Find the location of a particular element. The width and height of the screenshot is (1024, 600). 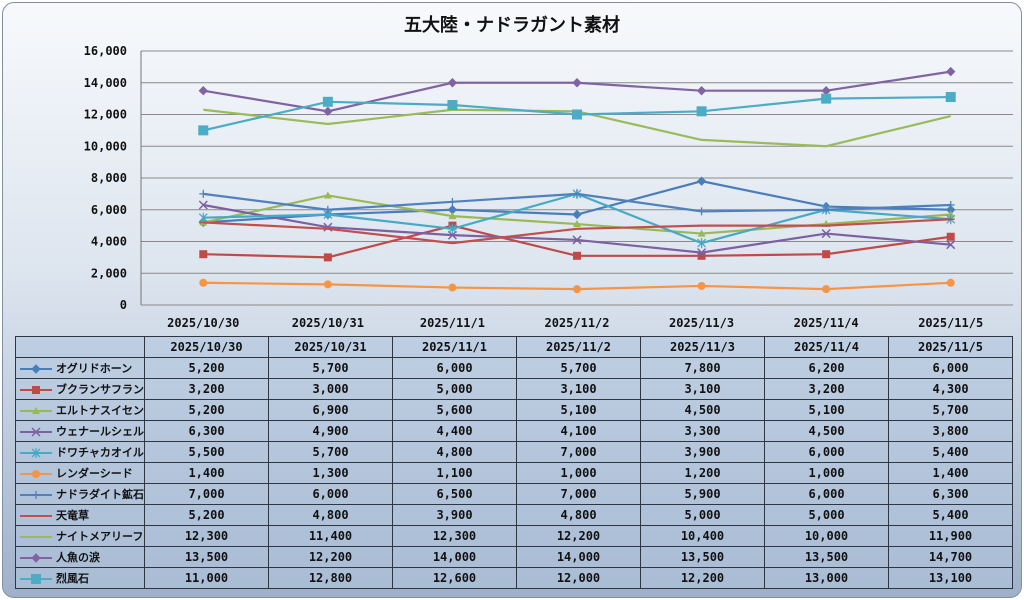

x-tick-label: 2025/11/5 is located at coordinates (950, 323).